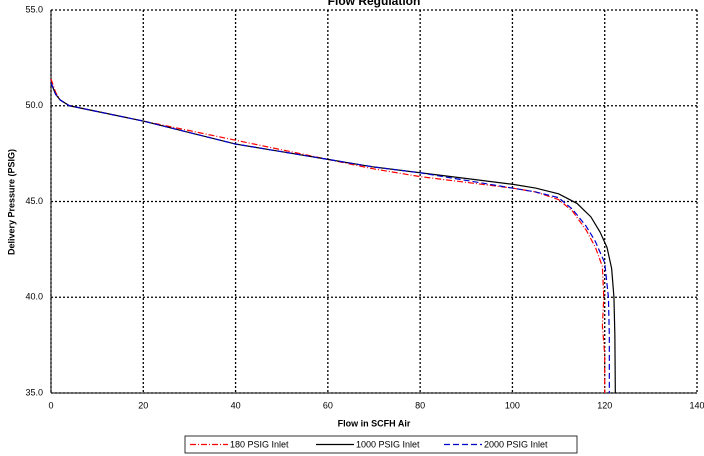  I want to click on legend-label: 2000 PSIG Inlet, so click(516, 444).